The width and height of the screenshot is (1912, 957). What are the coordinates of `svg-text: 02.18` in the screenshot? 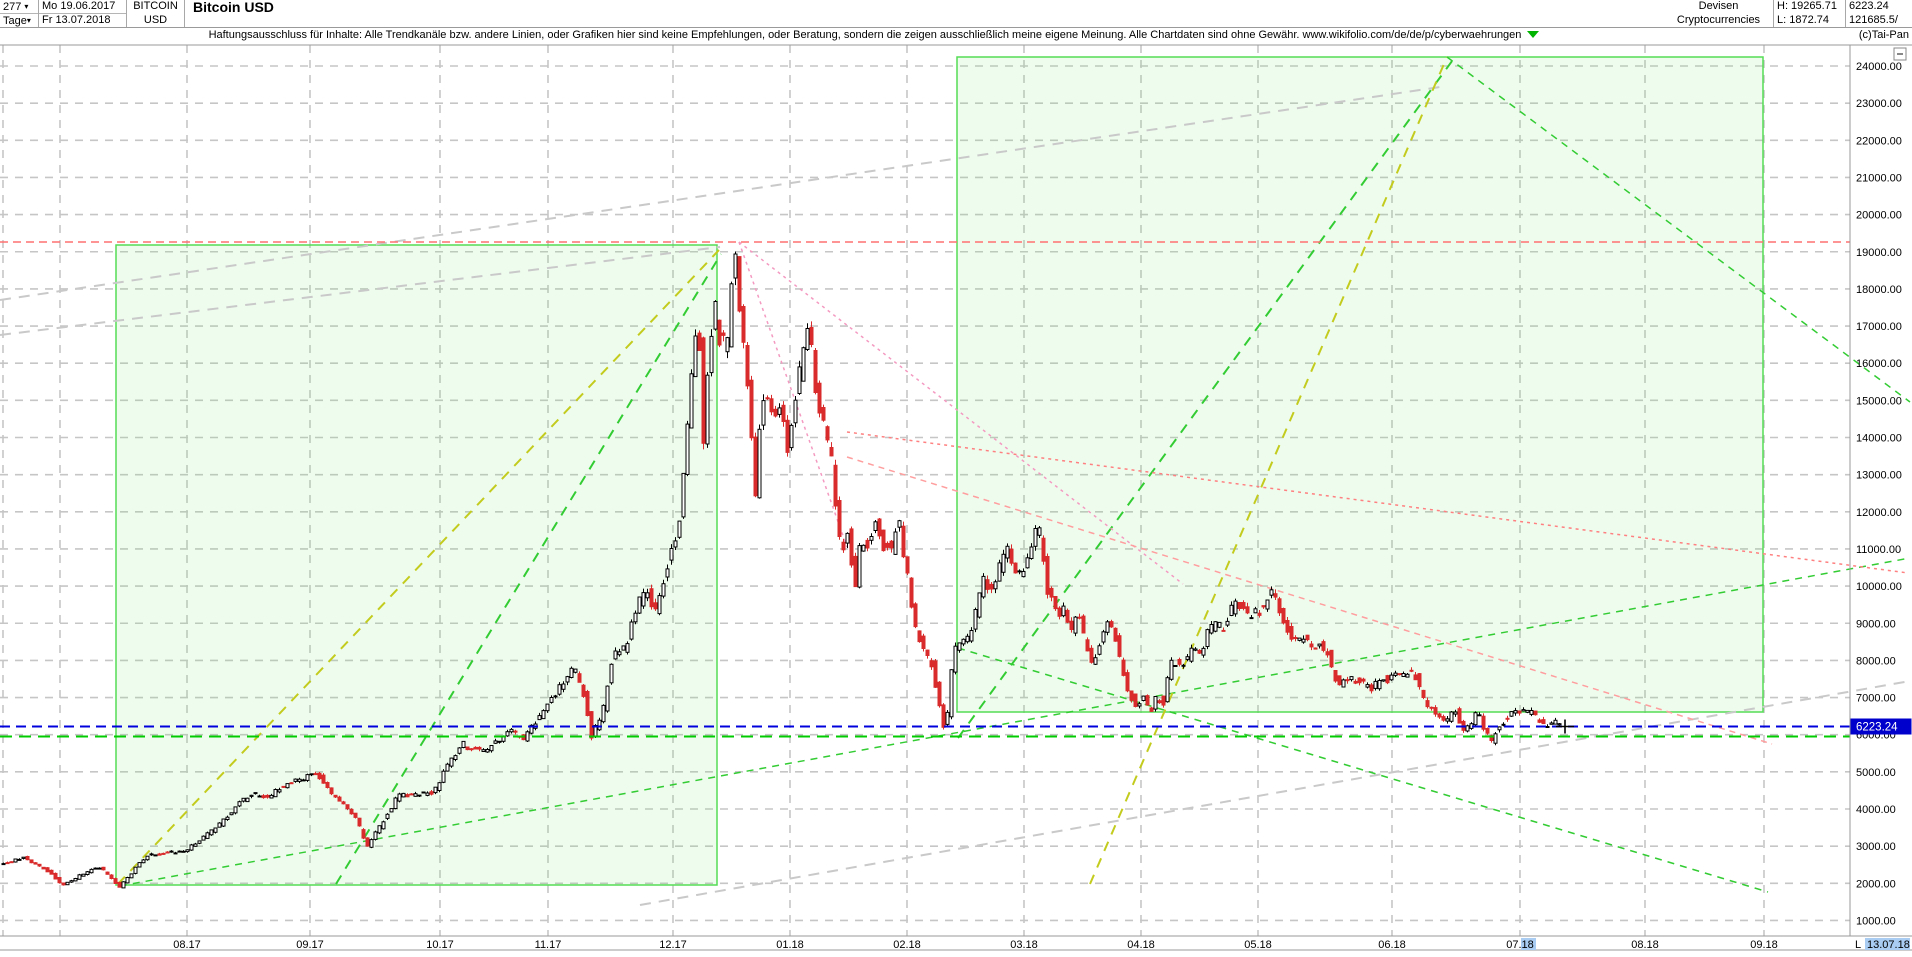 It's located at (907, 945).